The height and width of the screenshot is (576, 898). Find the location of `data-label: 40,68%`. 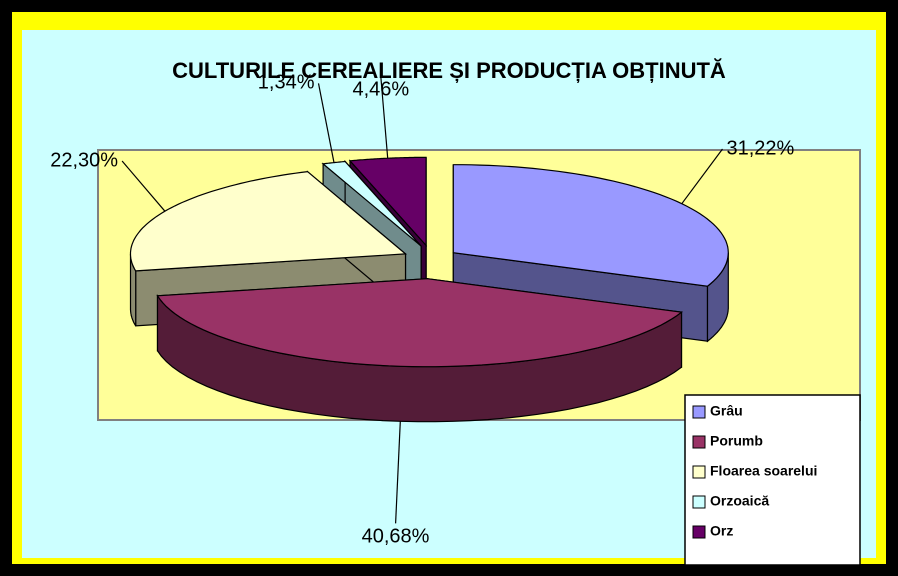

data-label: 40,68% is located at coordinates (396, 537).